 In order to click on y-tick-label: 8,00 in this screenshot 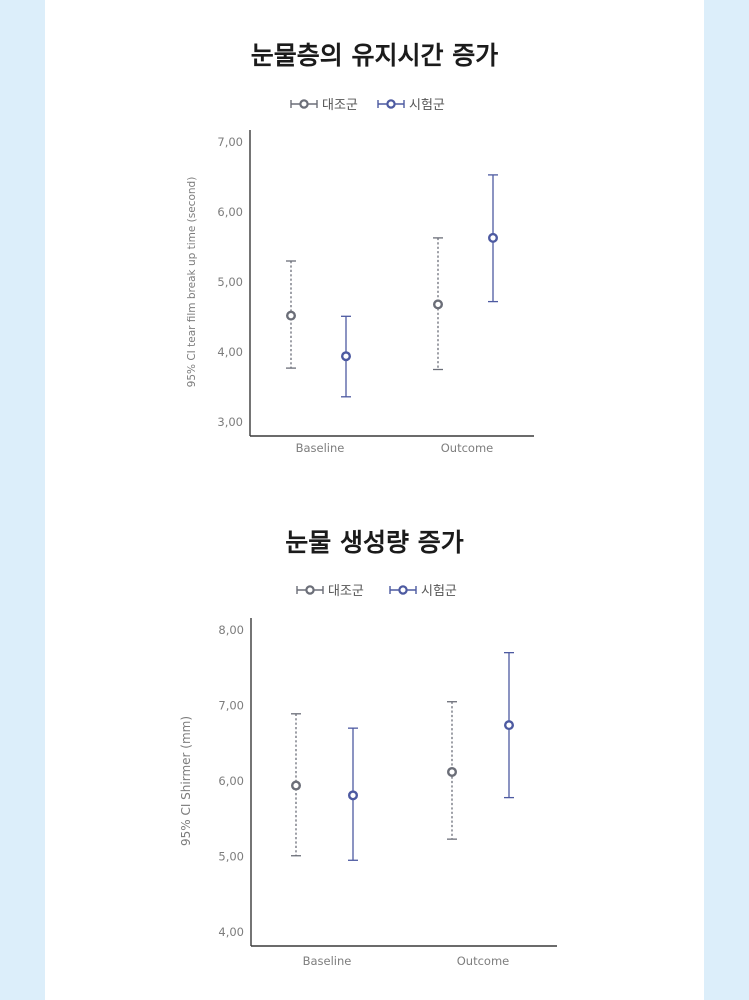, I will do `click(231, 630)`.